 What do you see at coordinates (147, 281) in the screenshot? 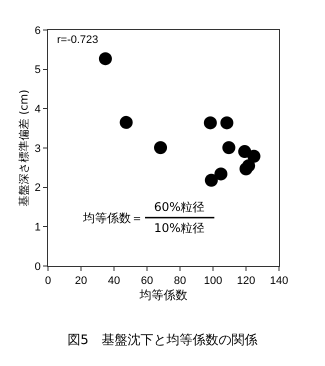
I see `x-tick-label: 60` at bounding box center [147, 281].